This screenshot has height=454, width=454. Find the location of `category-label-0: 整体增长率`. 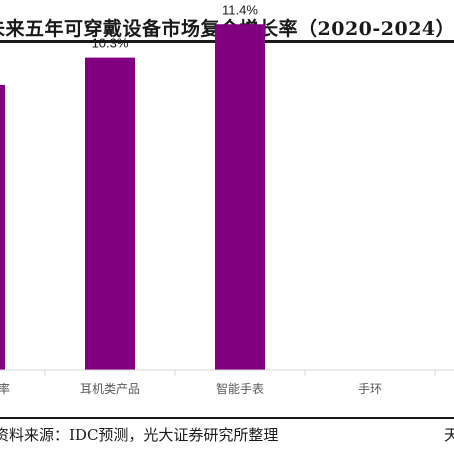

category-label-0: 整体增长率 is located at coordinates (5, 388).